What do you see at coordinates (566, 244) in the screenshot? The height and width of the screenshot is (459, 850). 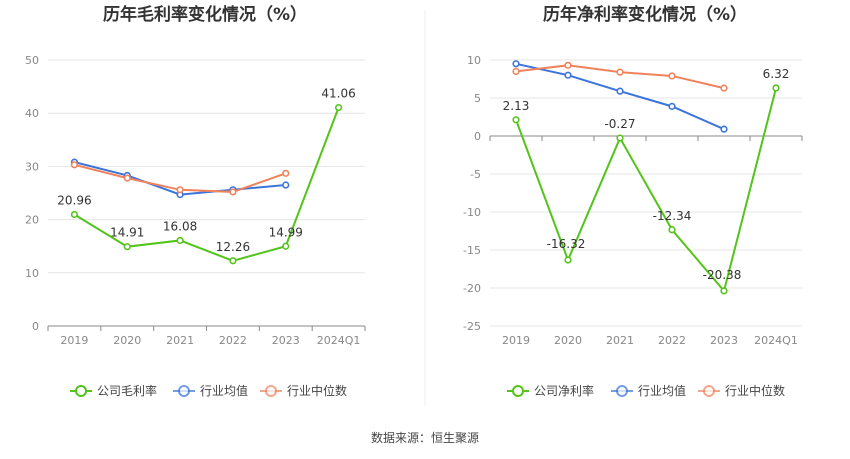 I see `data-label: -16.32` at bounding box center [566, 244].